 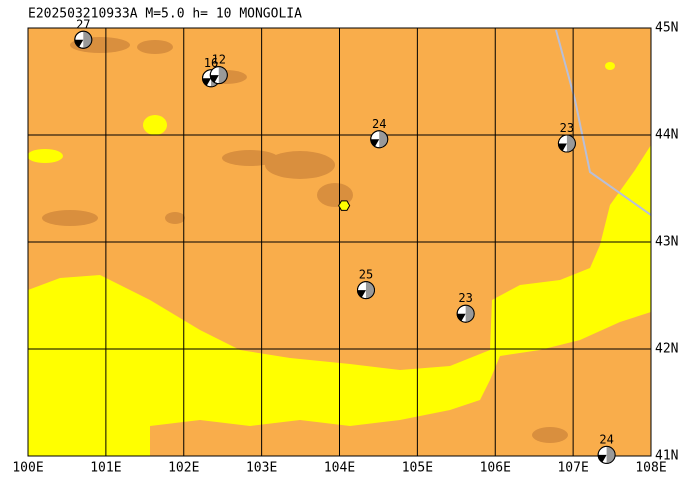 What do you see at coordinates (339, 468) in the screenshot?
I see `lon-label: 104E` at bounding box center [339, 468].